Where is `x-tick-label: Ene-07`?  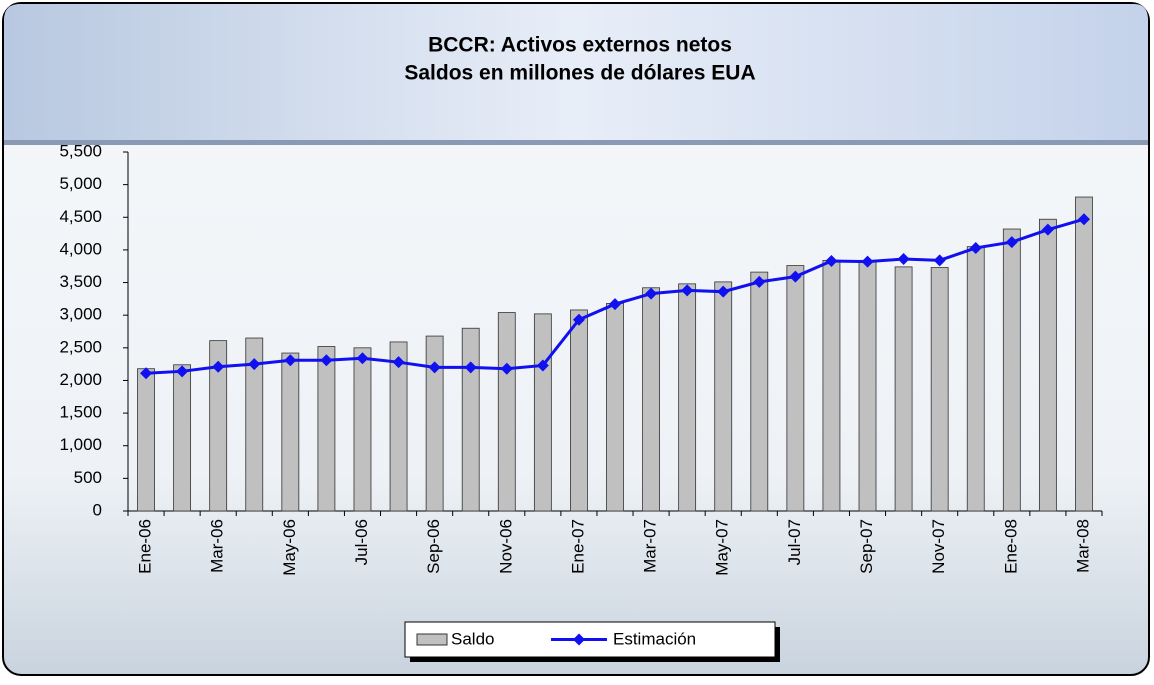
x-tick-label: Ene-07 is located at coordinates (577, 546).